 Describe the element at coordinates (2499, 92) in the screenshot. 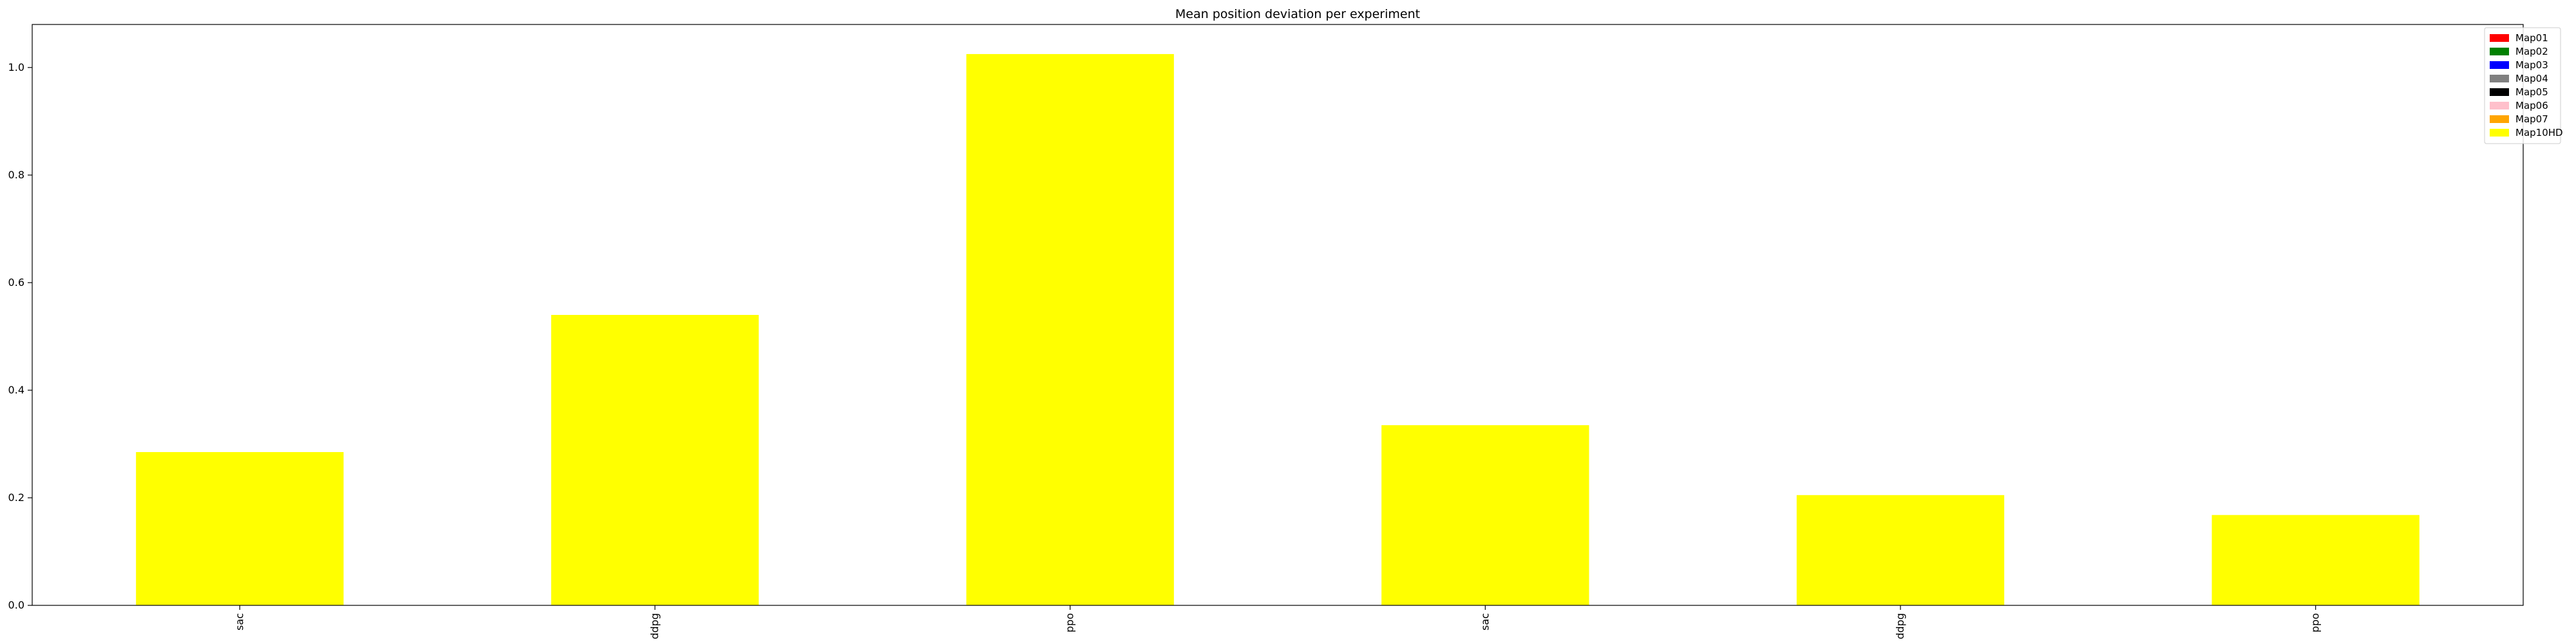

I see `legend-swatch-map05` at that location.